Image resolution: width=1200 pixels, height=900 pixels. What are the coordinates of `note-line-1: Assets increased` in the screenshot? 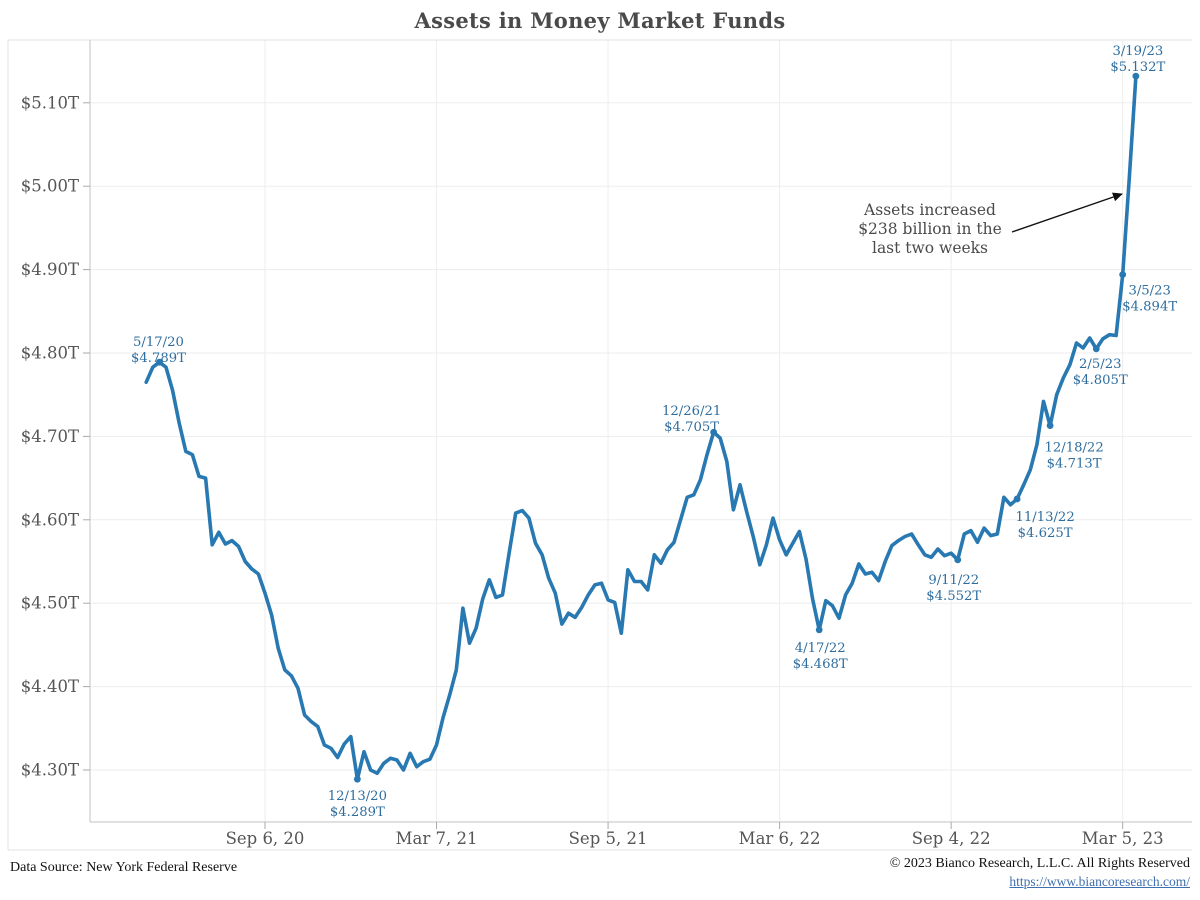 It's located at (930, 210).